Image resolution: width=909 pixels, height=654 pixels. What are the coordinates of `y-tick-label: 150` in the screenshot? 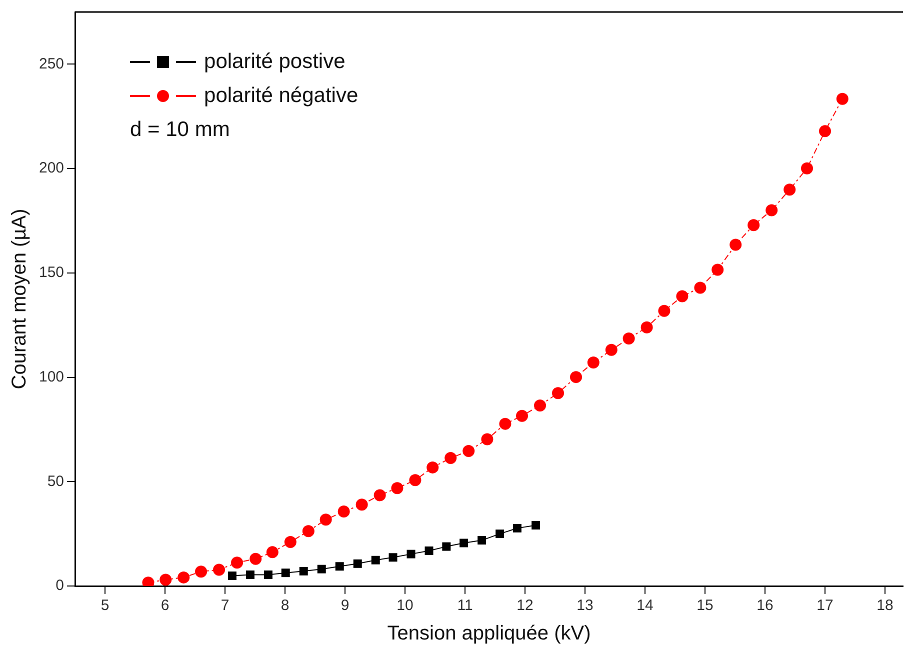 It's located at (51, 273).